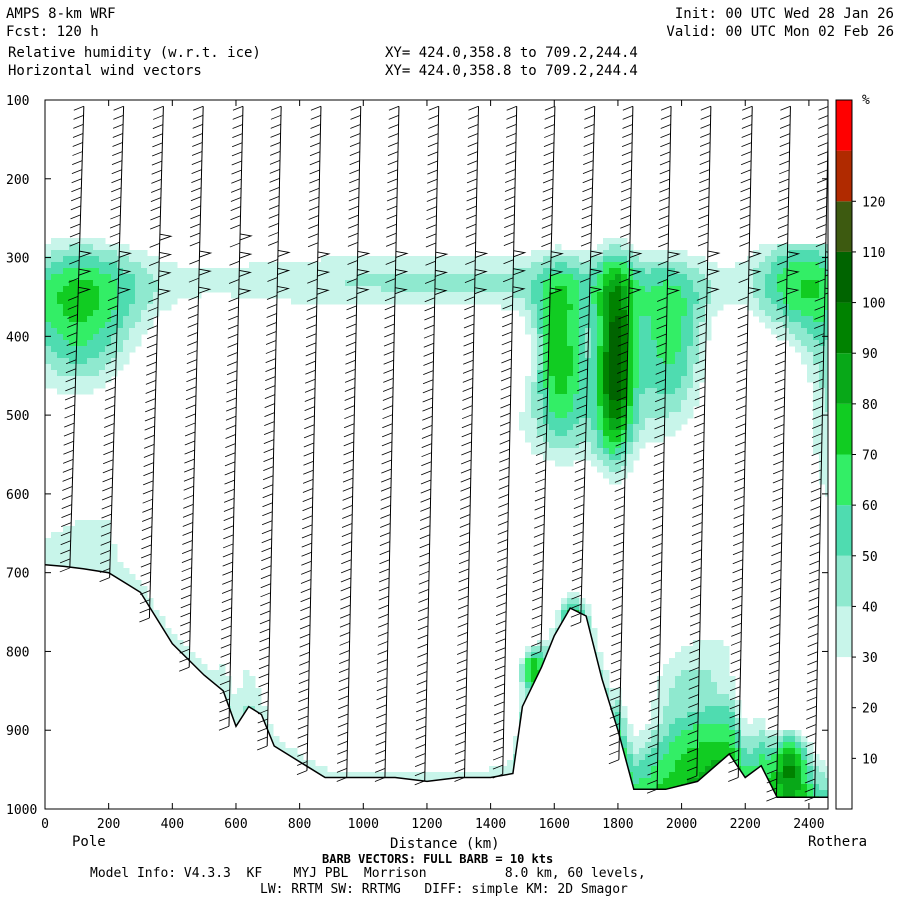 The width and height of the screenshot is (900, 900). Describe the element at coordinates (870, 354) in the screenshot. I see `colorbar-label: 90` at that location.